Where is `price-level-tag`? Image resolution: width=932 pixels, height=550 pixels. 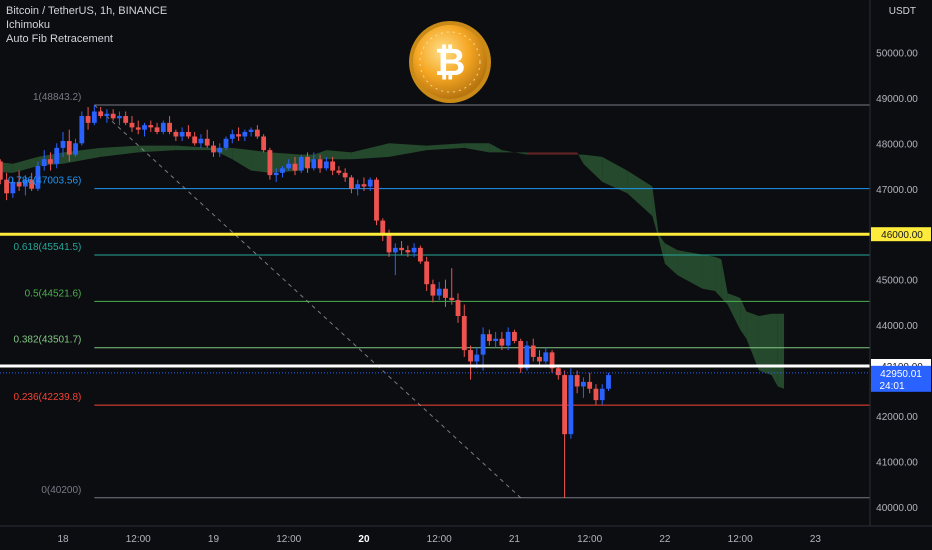
price-level-tag is located at coordinates (901, 234).